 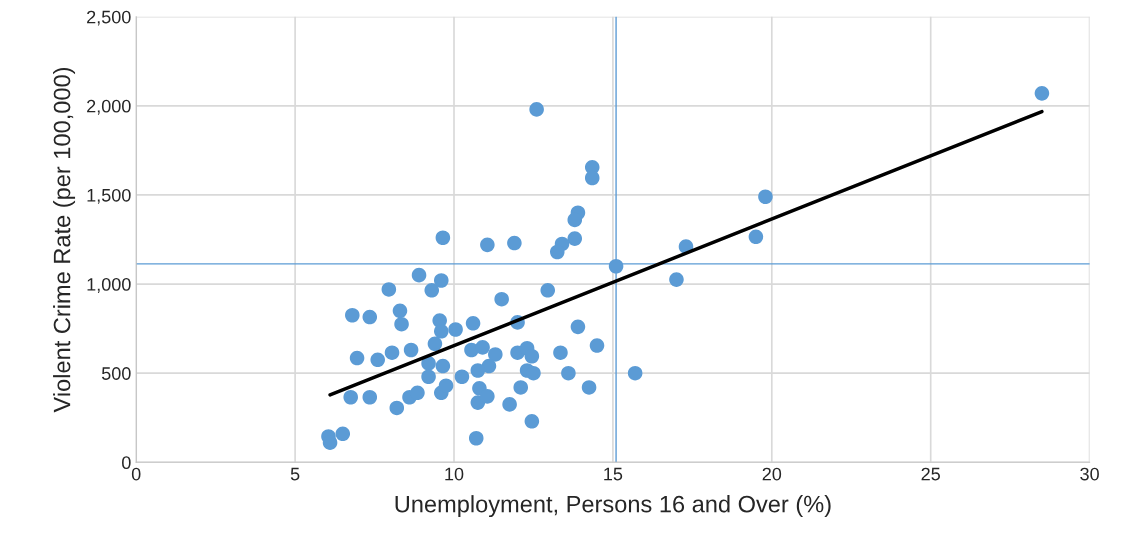 I want to click on x-tick-label: 25, so click(x=930, y=474).